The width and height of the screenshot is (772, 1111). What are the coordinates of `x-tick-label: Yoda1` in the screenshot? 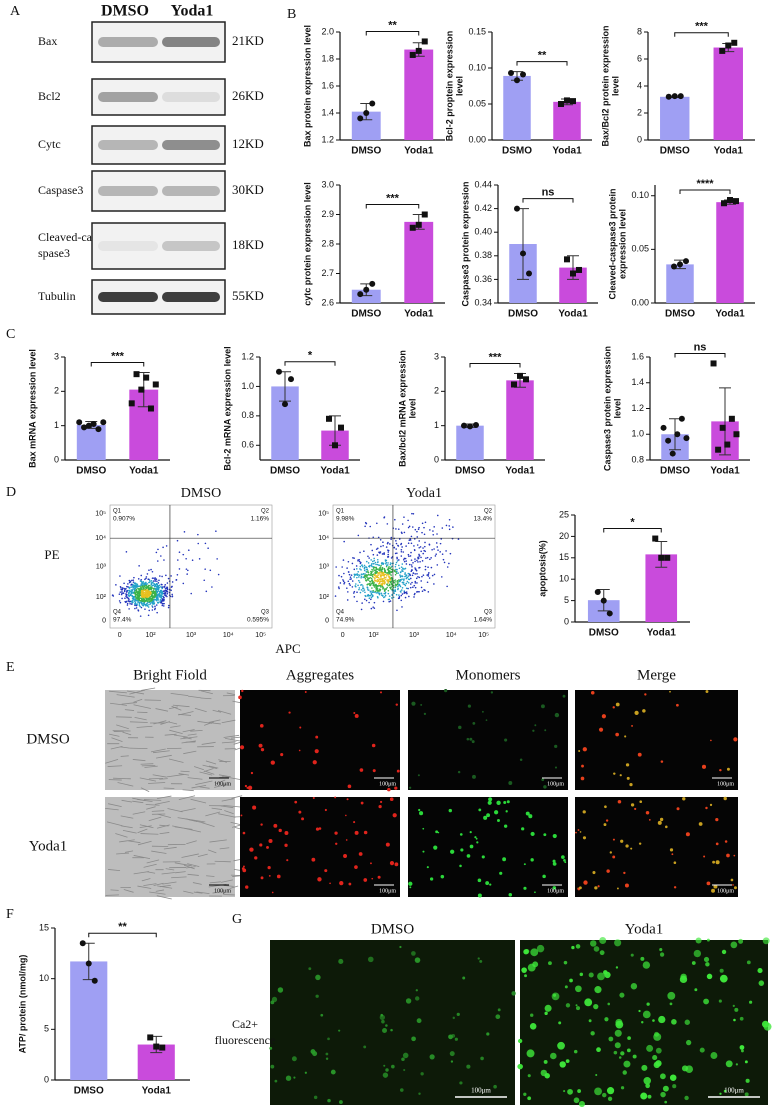 It's located at (520, 471).